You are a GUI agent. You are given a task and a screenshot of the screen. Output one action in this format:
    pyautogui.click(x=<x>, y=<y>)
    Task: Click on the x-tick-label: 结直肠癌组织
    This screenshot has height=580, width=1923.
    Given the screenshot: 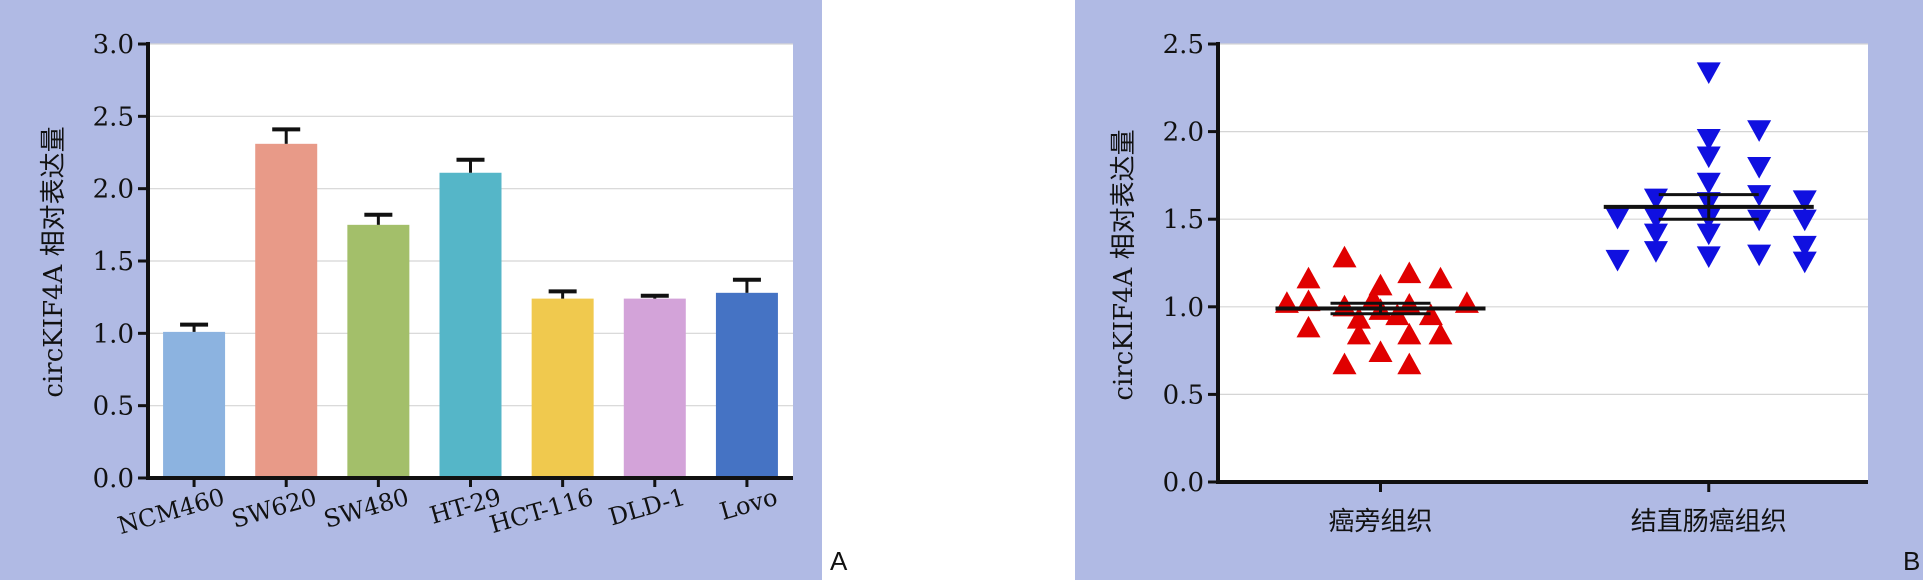 What is the action you would take?
    pyautogui.click(x=1709, y=522)
    